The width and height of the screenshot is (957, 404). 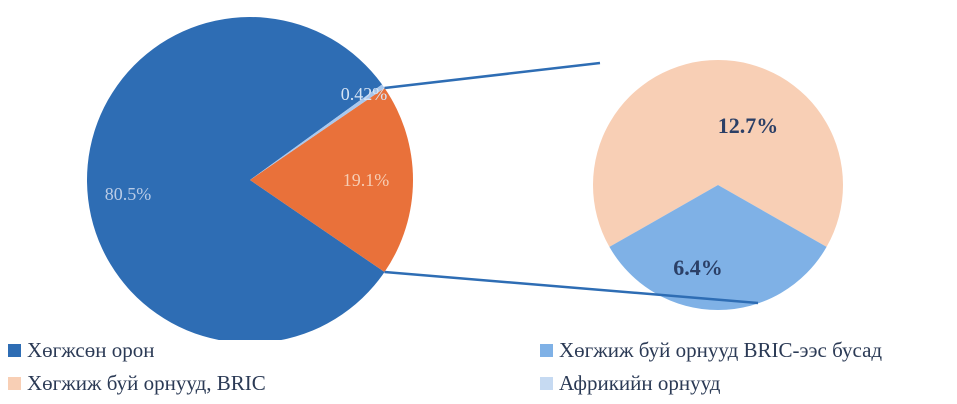 I want to click on pie2-slice-non-bric, so click(x=718, y=247).